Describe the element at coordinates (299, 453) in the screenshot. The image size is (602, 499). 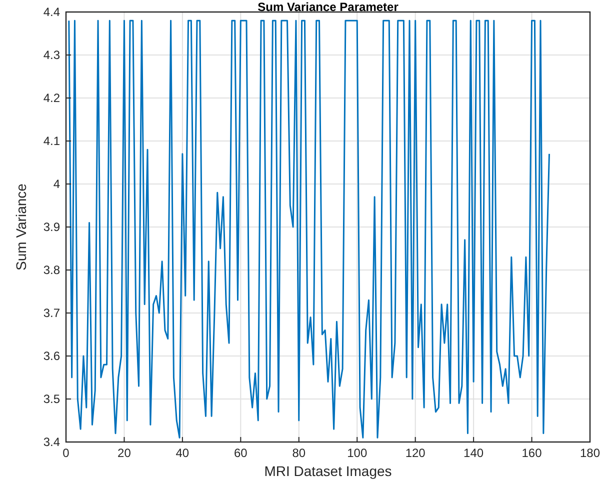
I see `x-tick-label: 80` at that location.